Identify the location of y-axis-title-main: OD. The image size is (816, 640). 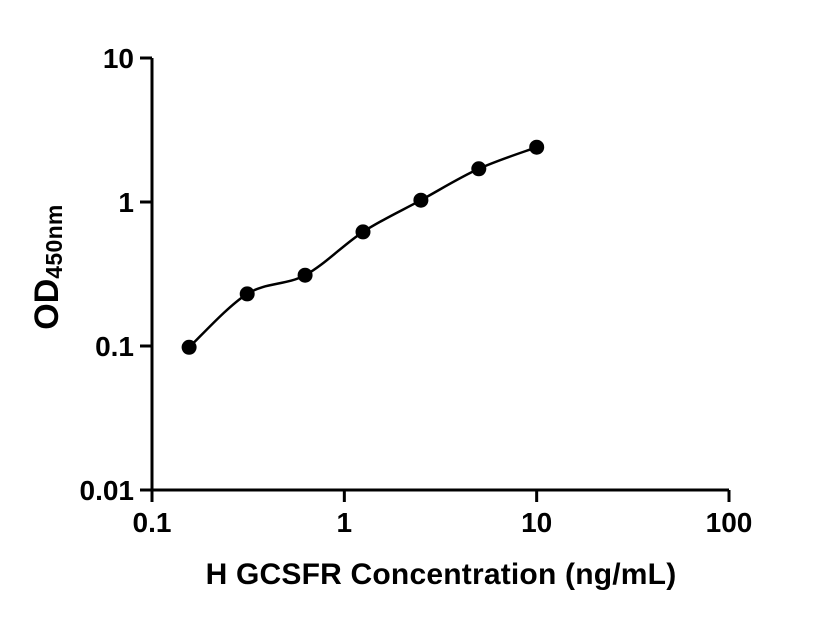
(47, 304).